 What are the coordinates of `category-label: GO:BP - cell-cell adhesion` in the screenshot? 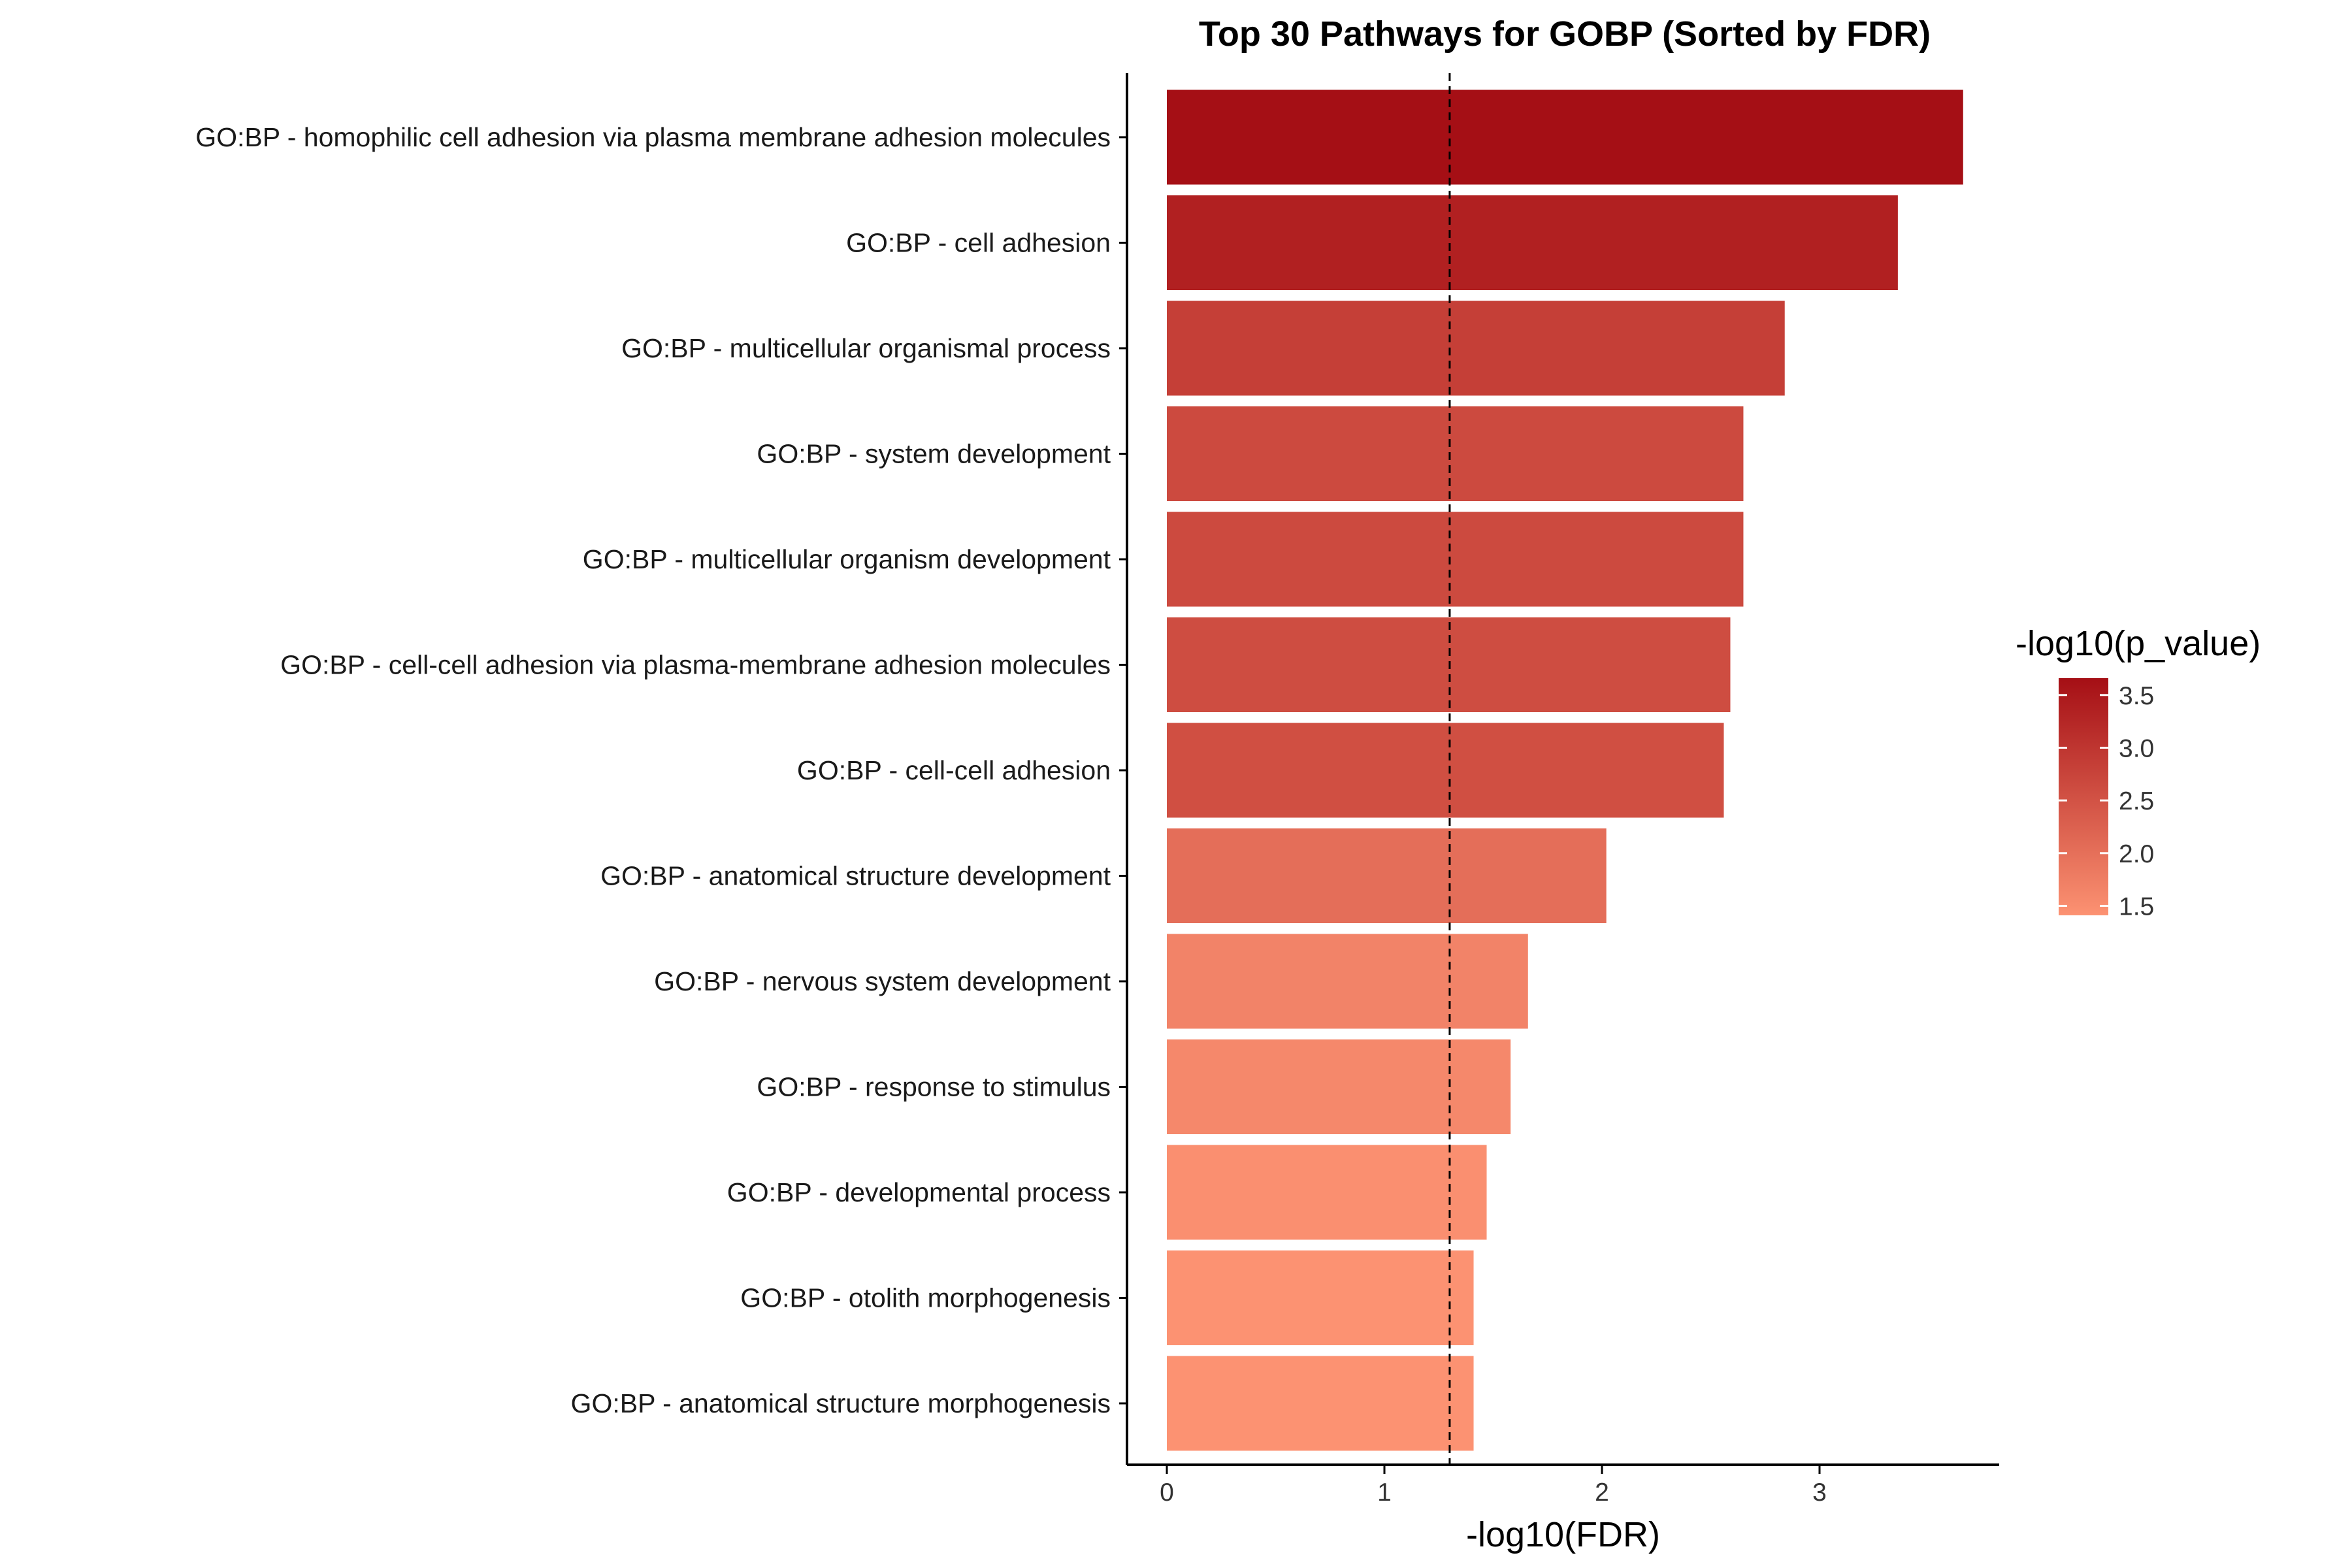 It's located at (954, 770).